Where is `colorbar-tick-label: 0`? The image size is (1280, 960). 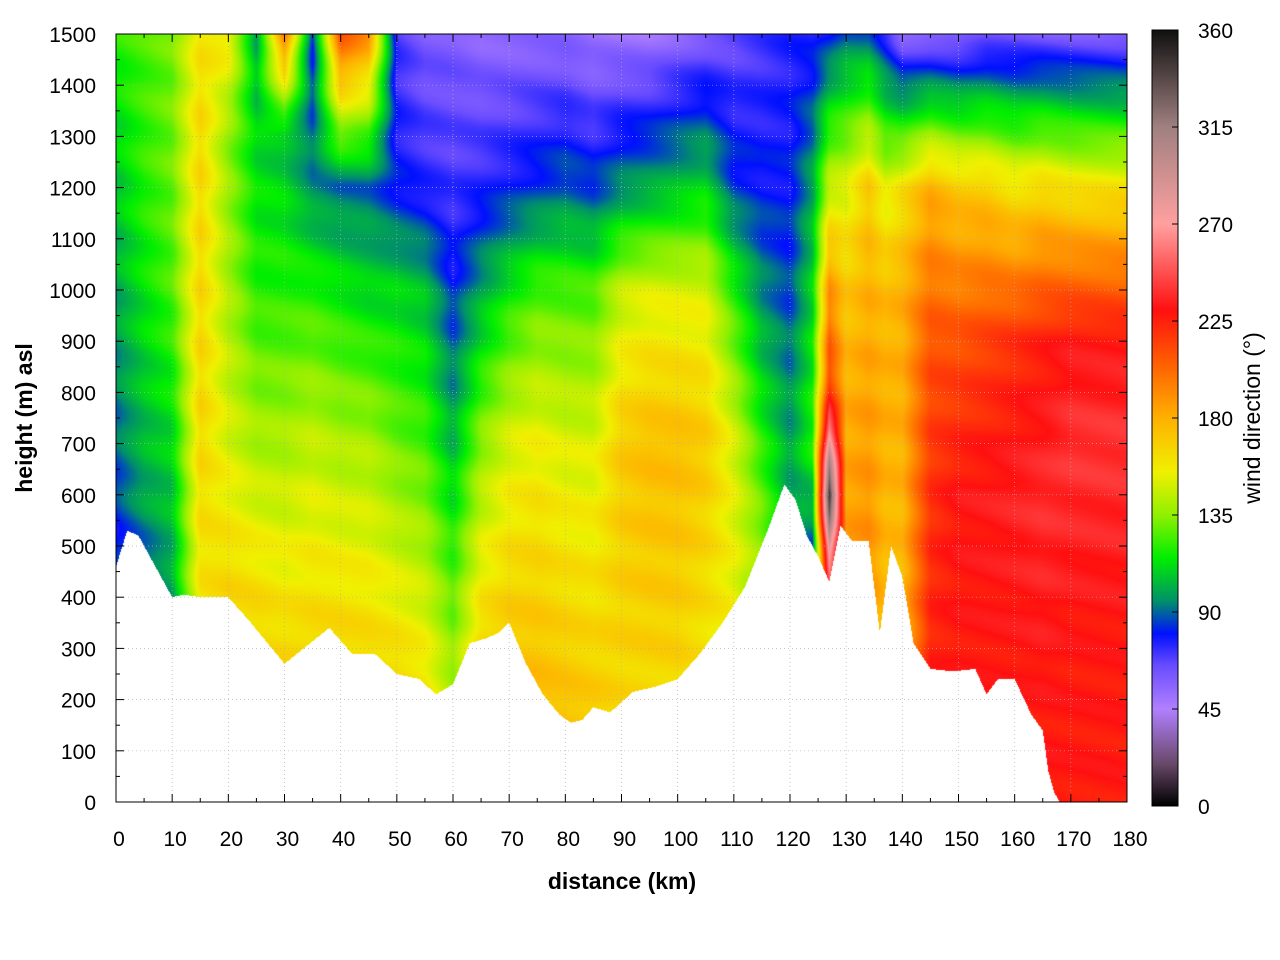 colorbar-tick-label: 0 is located at coordinates (1204, 807).